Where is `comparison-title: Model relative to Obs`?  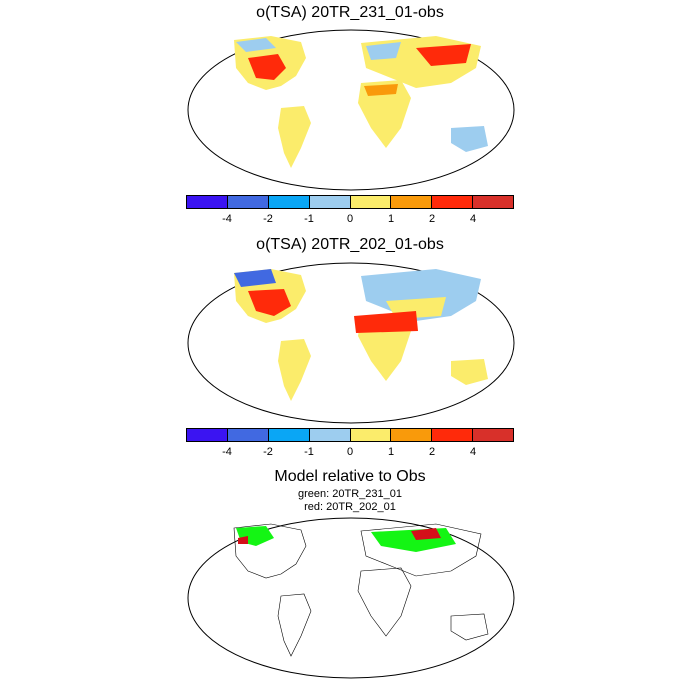 comparison-title: Model relative to Obs is located at coordinates (350, 476).